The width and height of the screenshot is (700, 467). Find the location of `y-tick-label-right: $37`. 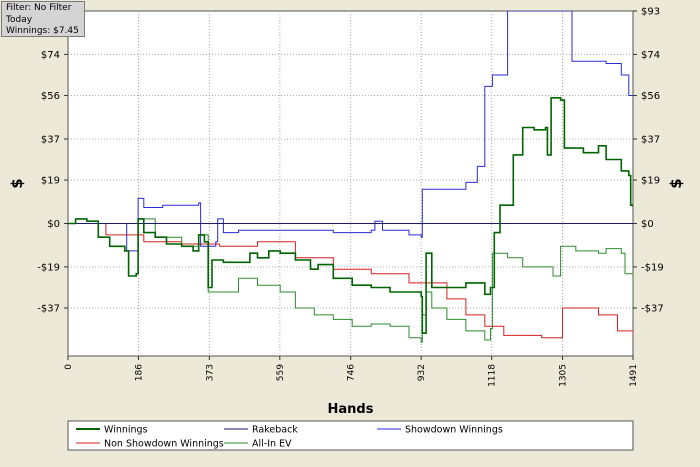

y-tick-label-right: $37 is located at coordinates (650, 139).